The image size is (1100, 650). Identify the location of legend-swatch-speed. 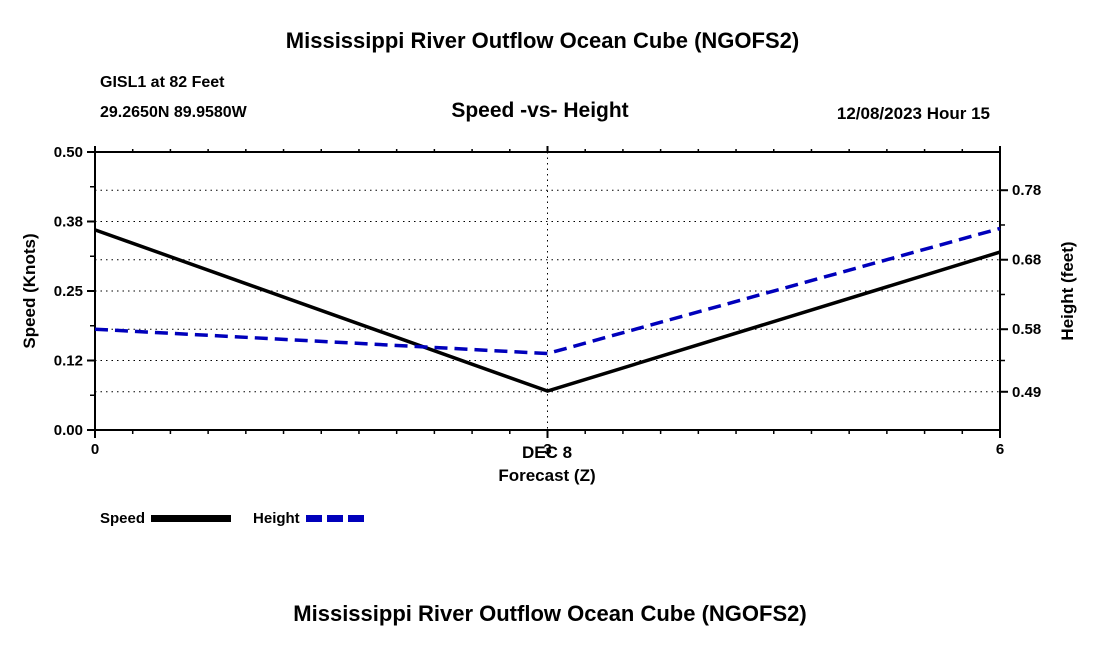
(191, 518).